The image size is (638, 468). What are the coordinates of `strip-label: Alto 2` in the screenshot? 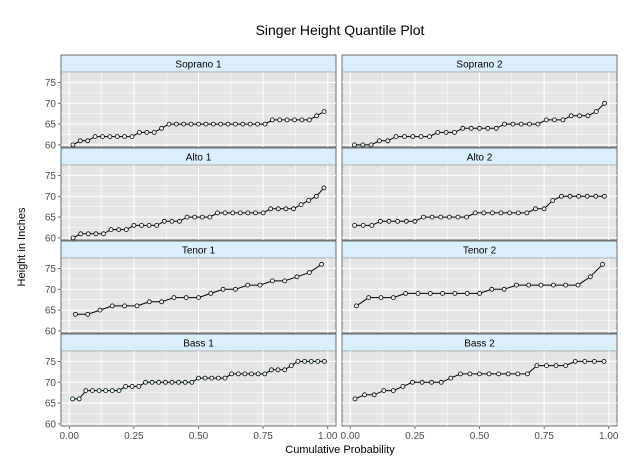 It's located at (480, 158).